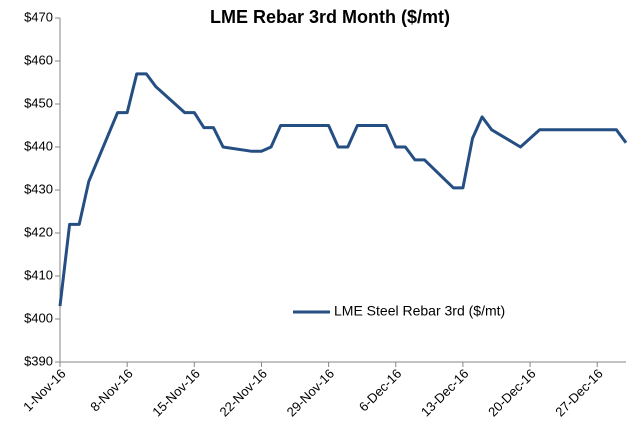  Describe the element at coordinates (38, 102) in the screenshot. I see `y-tick-label: $450` at that location.